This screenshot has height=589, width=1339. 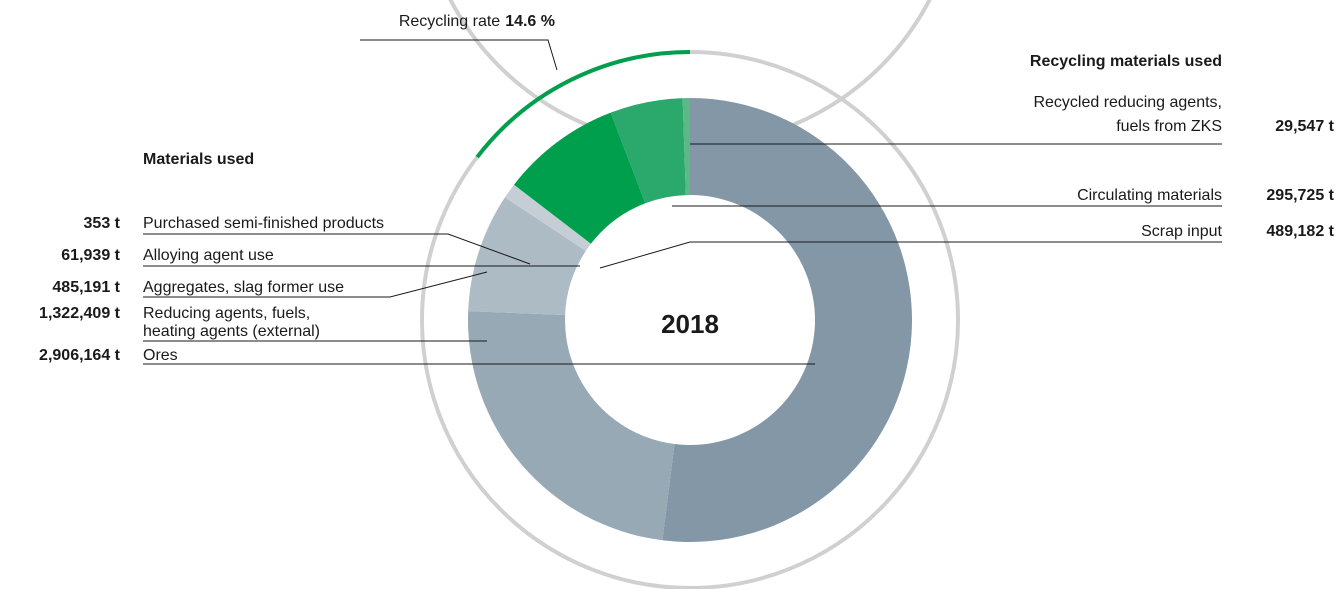 I want to click on category-label: Ores, so click(x=160, y=355).